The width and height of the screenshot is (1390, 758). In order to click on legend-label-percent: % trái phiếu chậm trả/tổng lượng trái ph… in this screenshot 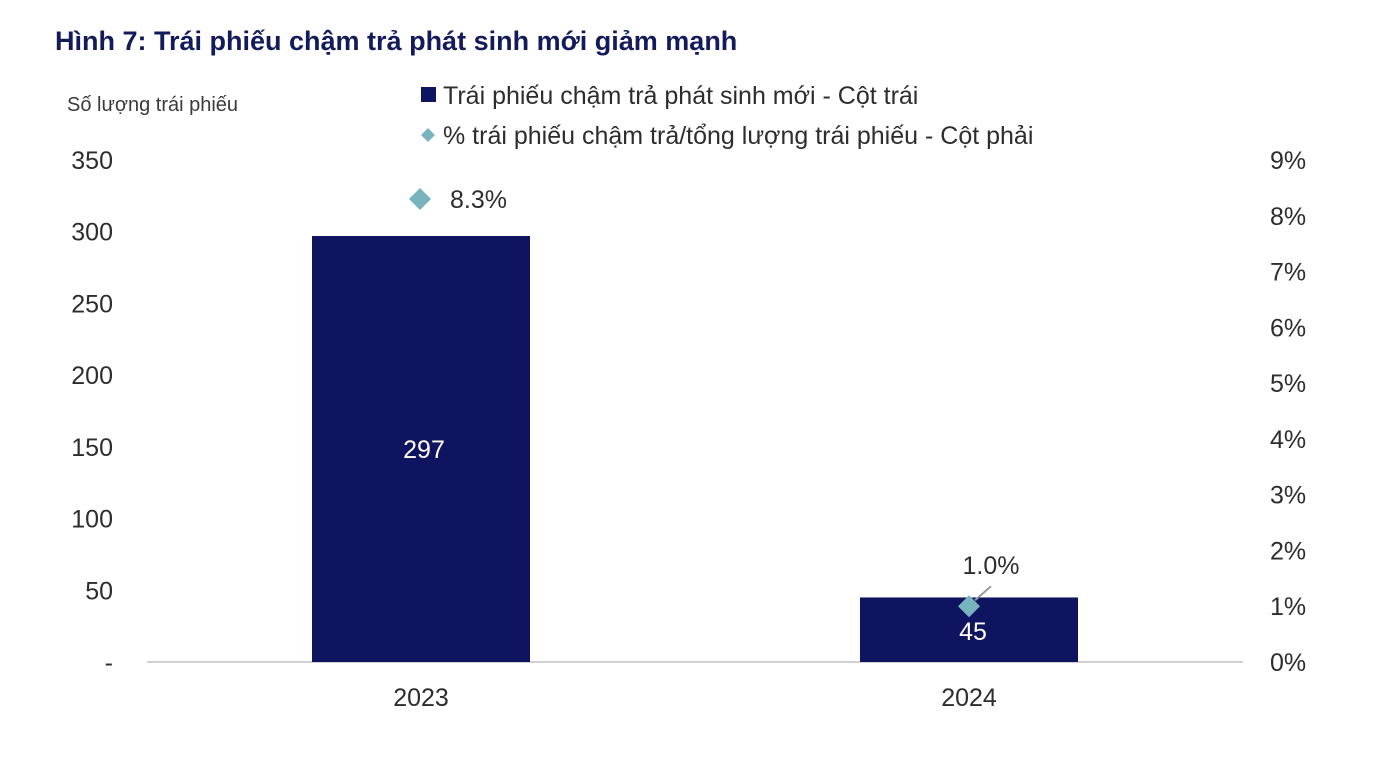, I will do `click(738, 136)`.